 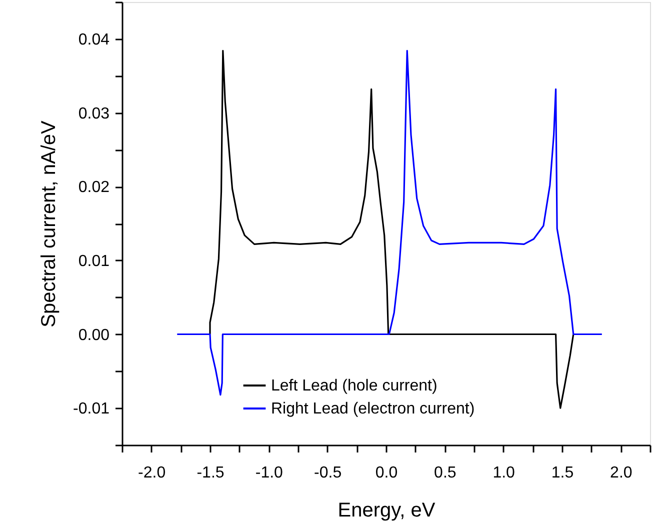 I want to click on x-tick-label: -1.0, so click(x=269, y=473).